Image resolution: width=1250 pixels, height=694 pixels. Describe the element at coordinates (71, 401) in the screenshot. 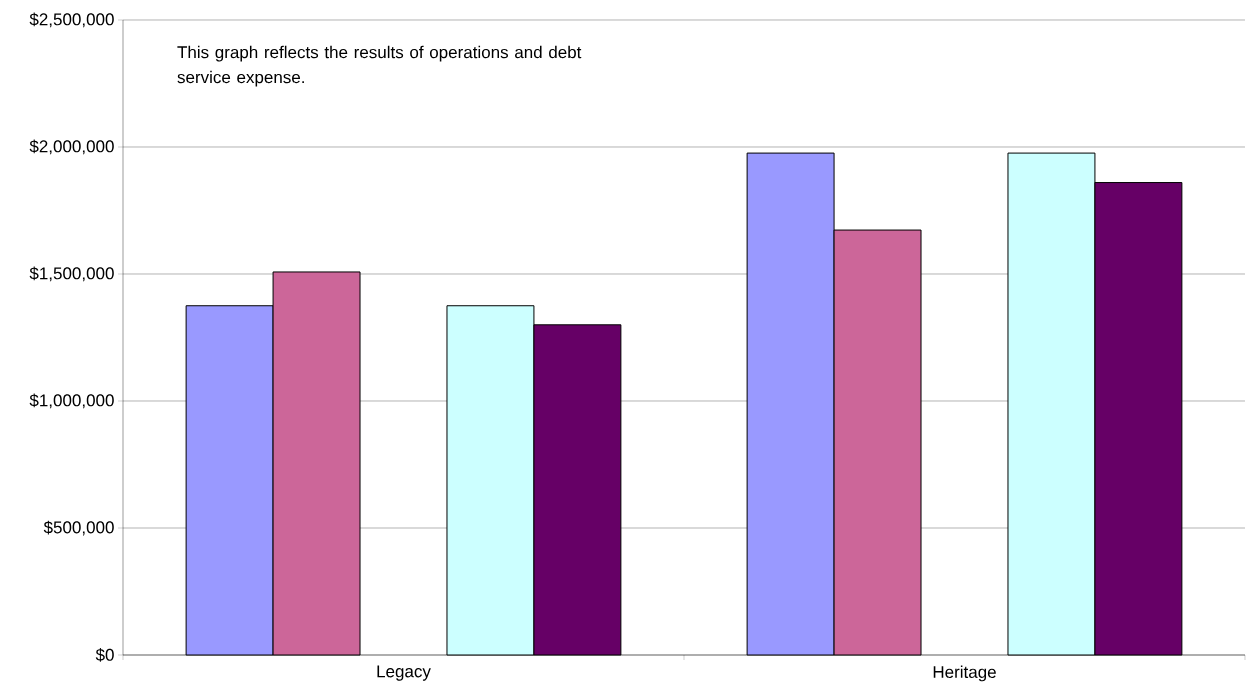

I see `y-tick-label: $1,000,000` at that location.